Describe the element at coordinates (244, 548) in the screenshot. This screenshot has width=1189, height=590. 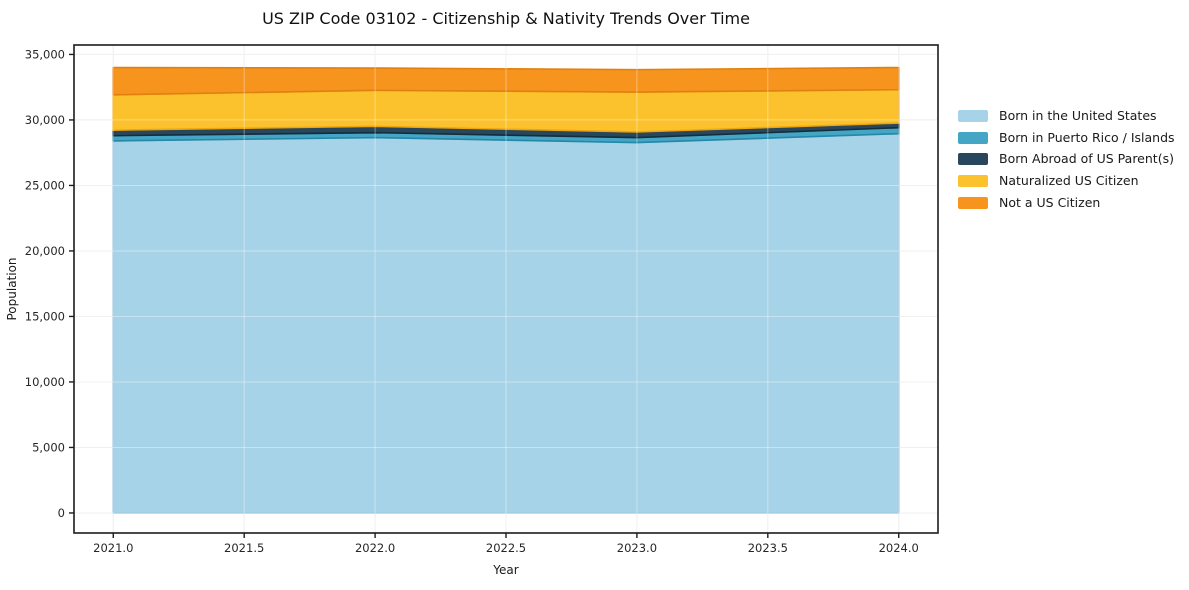
I see `x-tick-label: 2021.5` at that location.